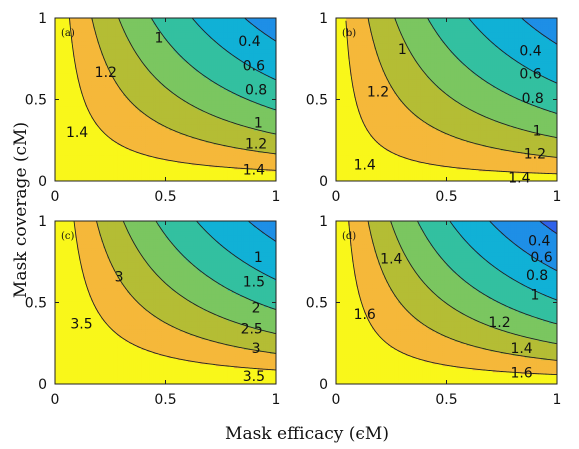 The height and width of the screenshot is (449, 579). I want to click on panel-label: (a), so click(68, 33).